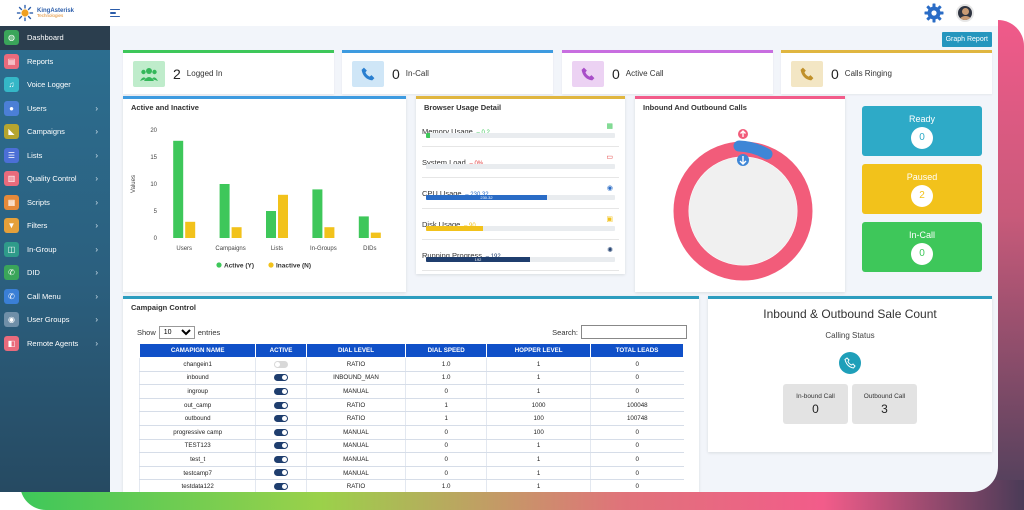  I want to click on usage-progress-bar, so click(520, 166).